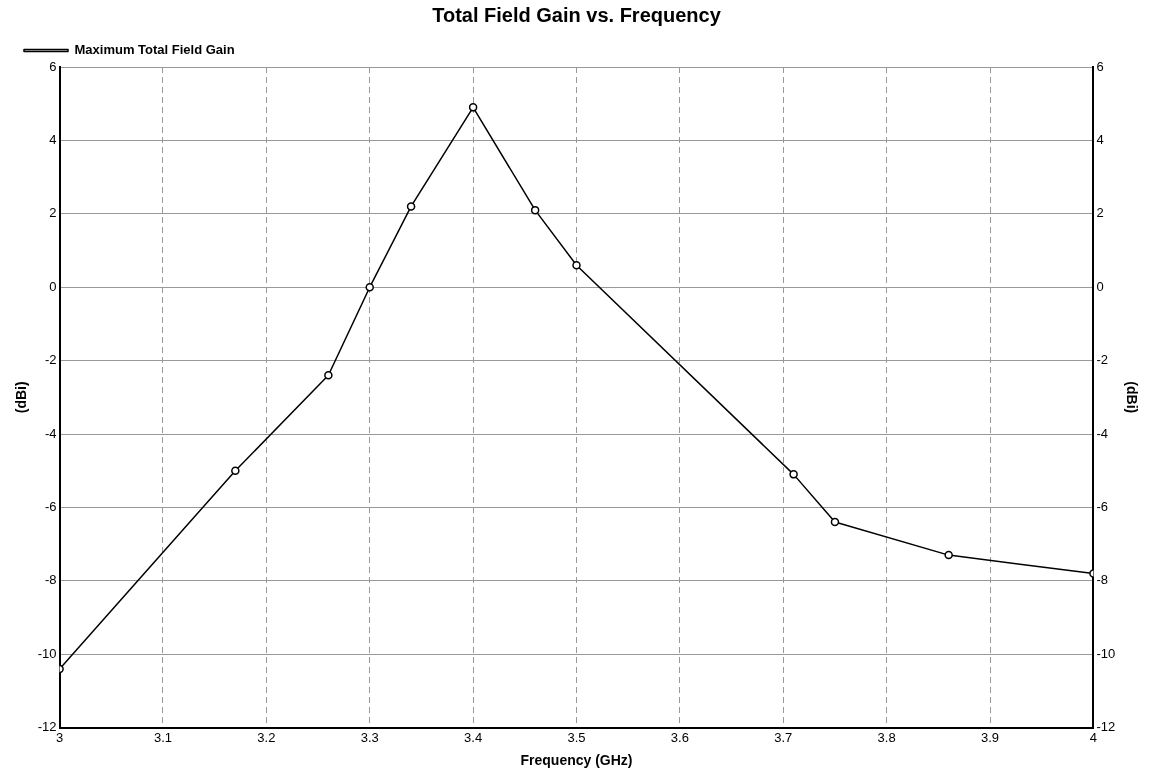  What do you see at coordinates (1102, 506) in the screenshot?
I see `y2-tick-label: -6` at bounding box center [1102, 506].